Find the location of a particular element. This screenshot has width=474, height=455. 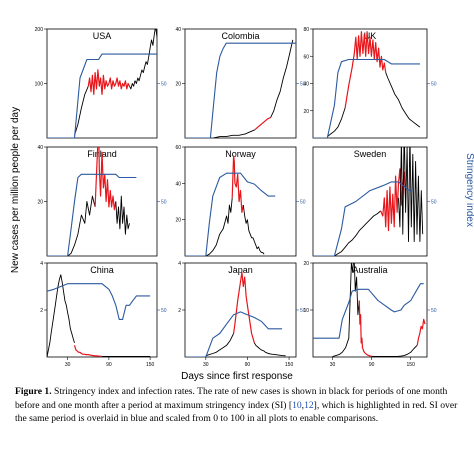

panel-title-colombia: Colombia is located at coordinates (240, 36).